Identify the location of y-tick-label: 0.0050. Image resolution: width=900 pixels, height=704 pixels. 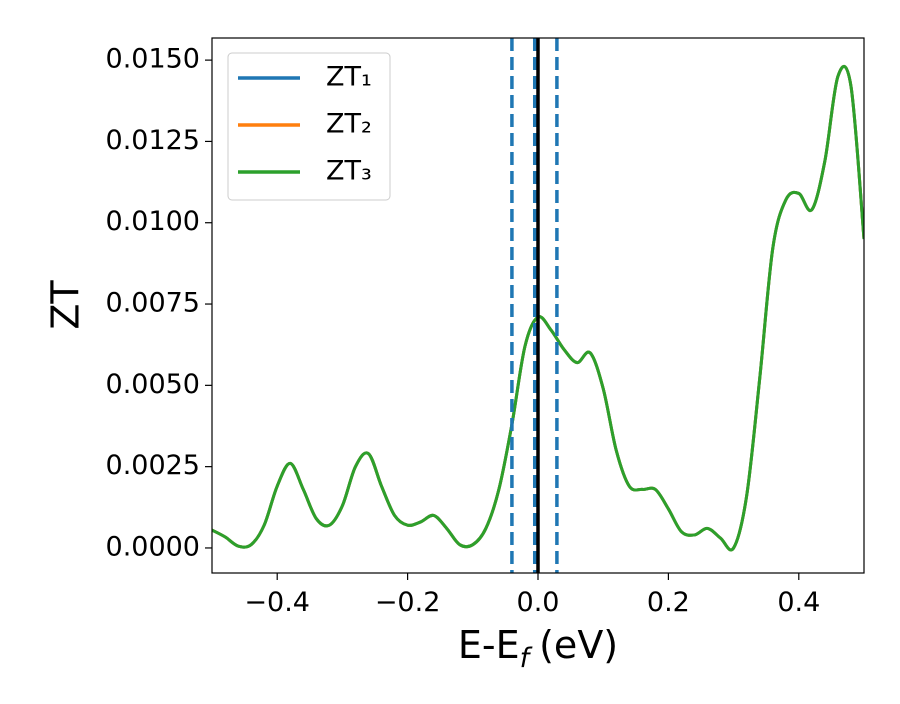
(153, 384).